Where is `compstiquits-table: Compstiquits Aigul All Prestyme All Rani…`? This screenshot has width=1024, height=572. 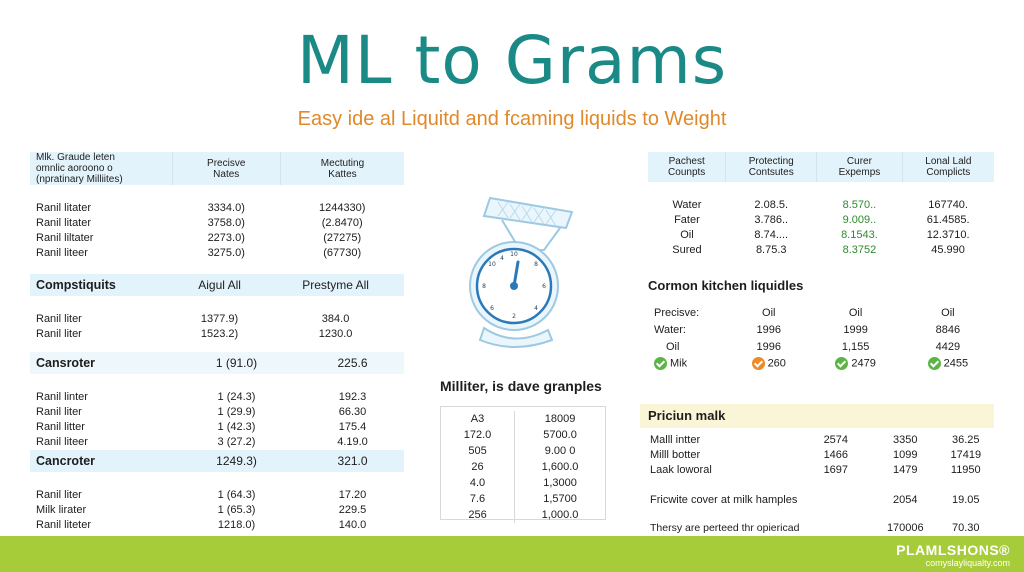
compstiquits-table: Compstiquits Aigul All Prestyme All Rani… is located at coordinates (217, 307).